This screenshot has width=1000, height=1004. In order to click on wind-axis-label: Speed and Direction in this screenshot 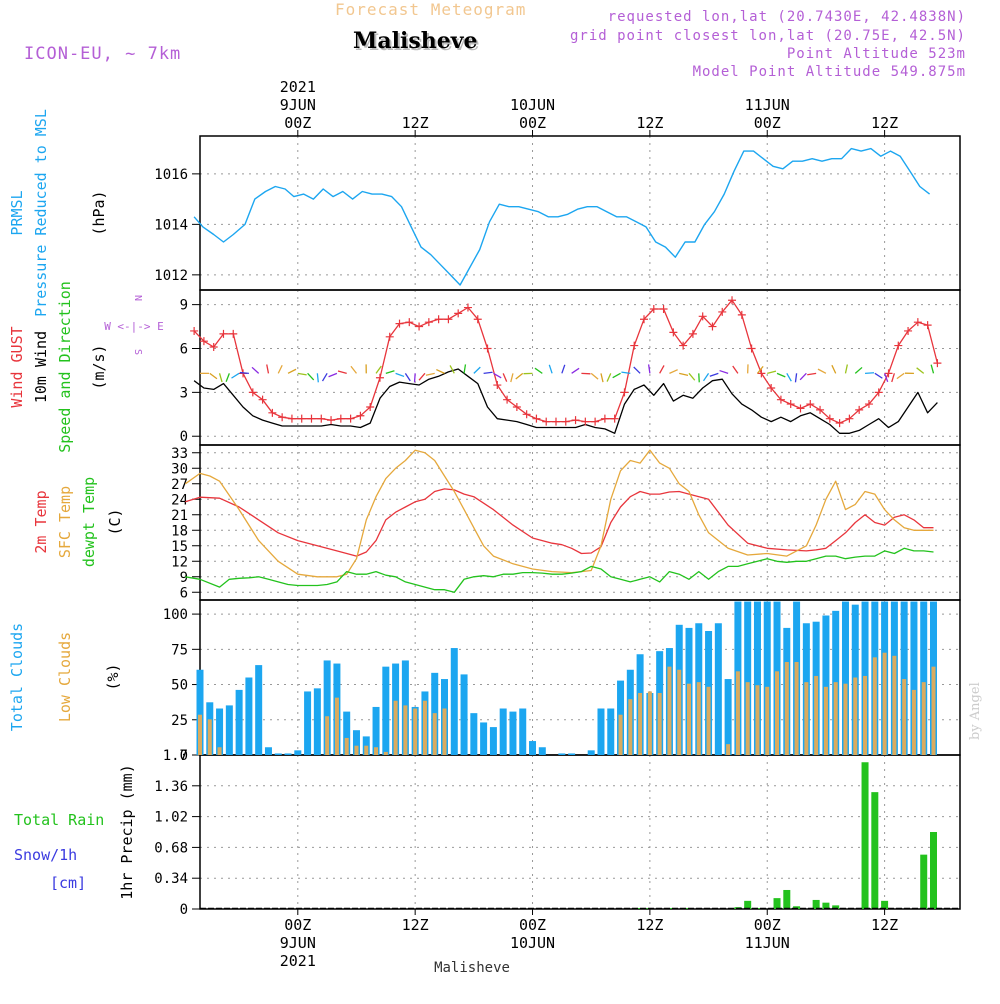, I will do `click(65, 367)`.